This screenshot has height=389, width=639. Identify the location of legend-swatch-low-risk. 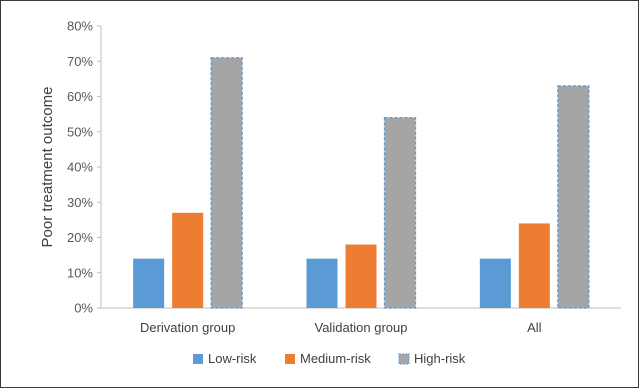
(198, 359).